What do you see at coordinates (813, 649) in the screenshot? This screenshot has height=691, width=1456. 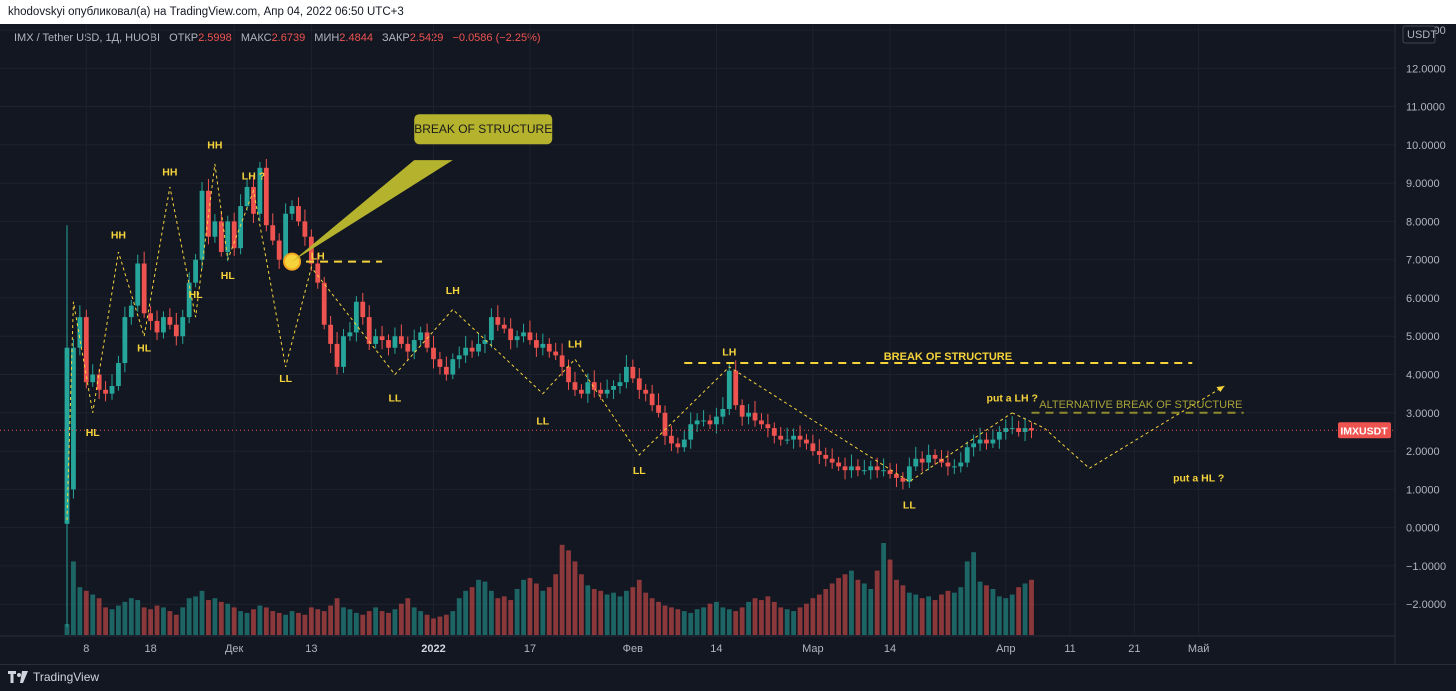 I see `time-tick-label: Мар` at bounding box center [813, 649].